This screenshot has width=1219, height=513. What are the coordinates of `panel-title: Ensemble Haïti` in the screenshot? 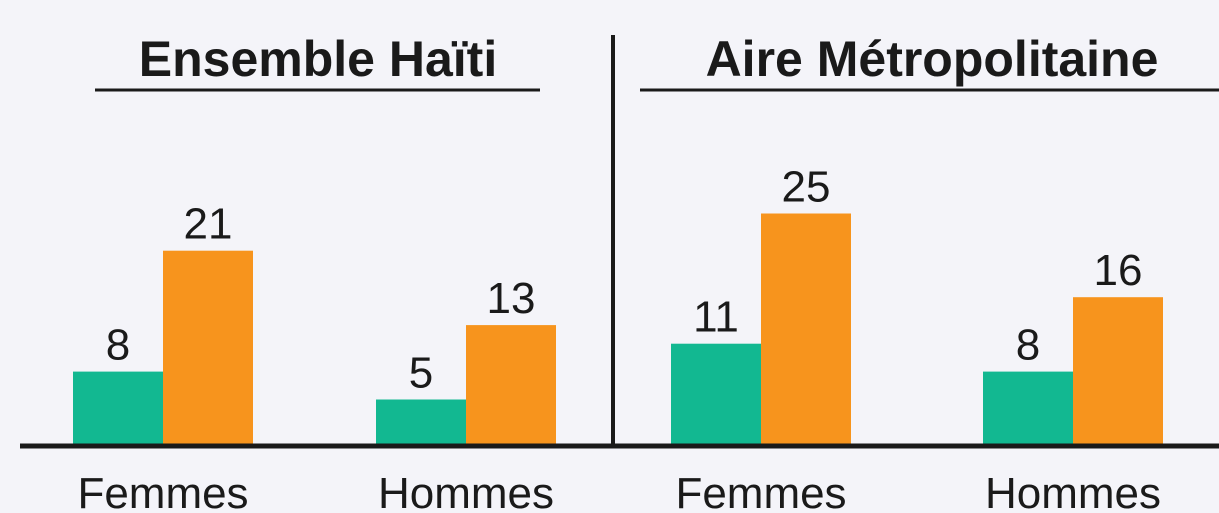 It's located at (318, 59).